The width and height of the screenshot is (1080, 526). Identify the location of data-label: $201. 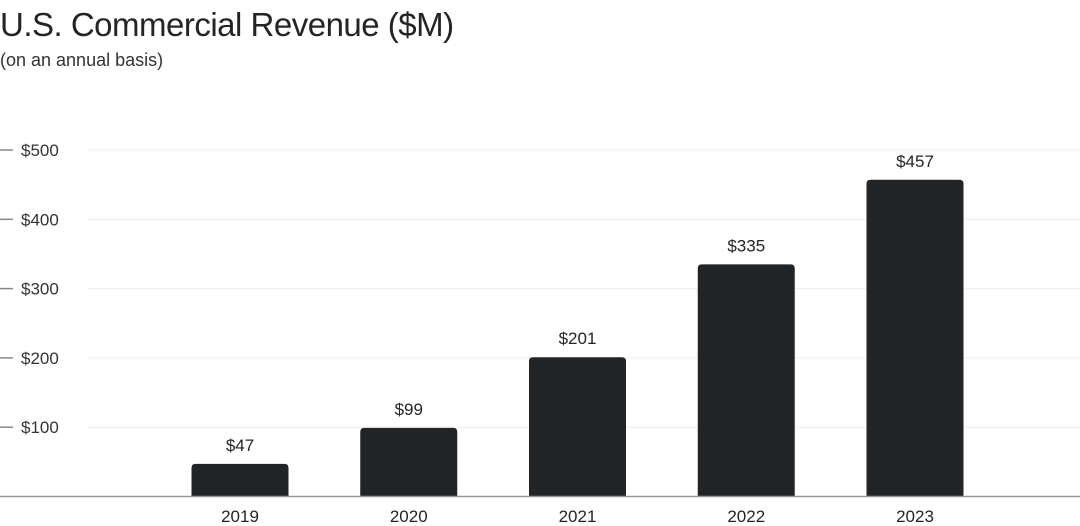
(578, 338).